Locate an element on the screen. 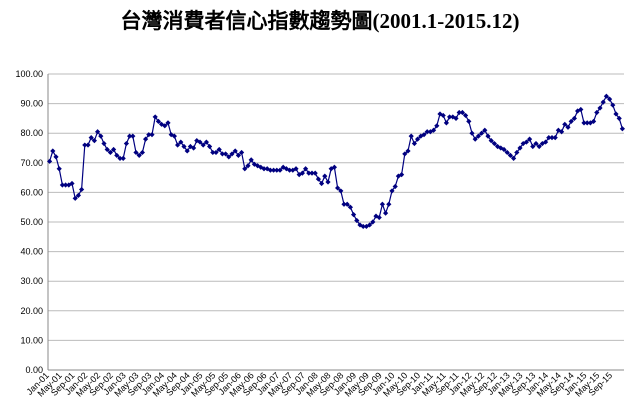 This screenshot has height=400, width=640. y-tick-label: 0.00 is located at coordinates (34, 370).